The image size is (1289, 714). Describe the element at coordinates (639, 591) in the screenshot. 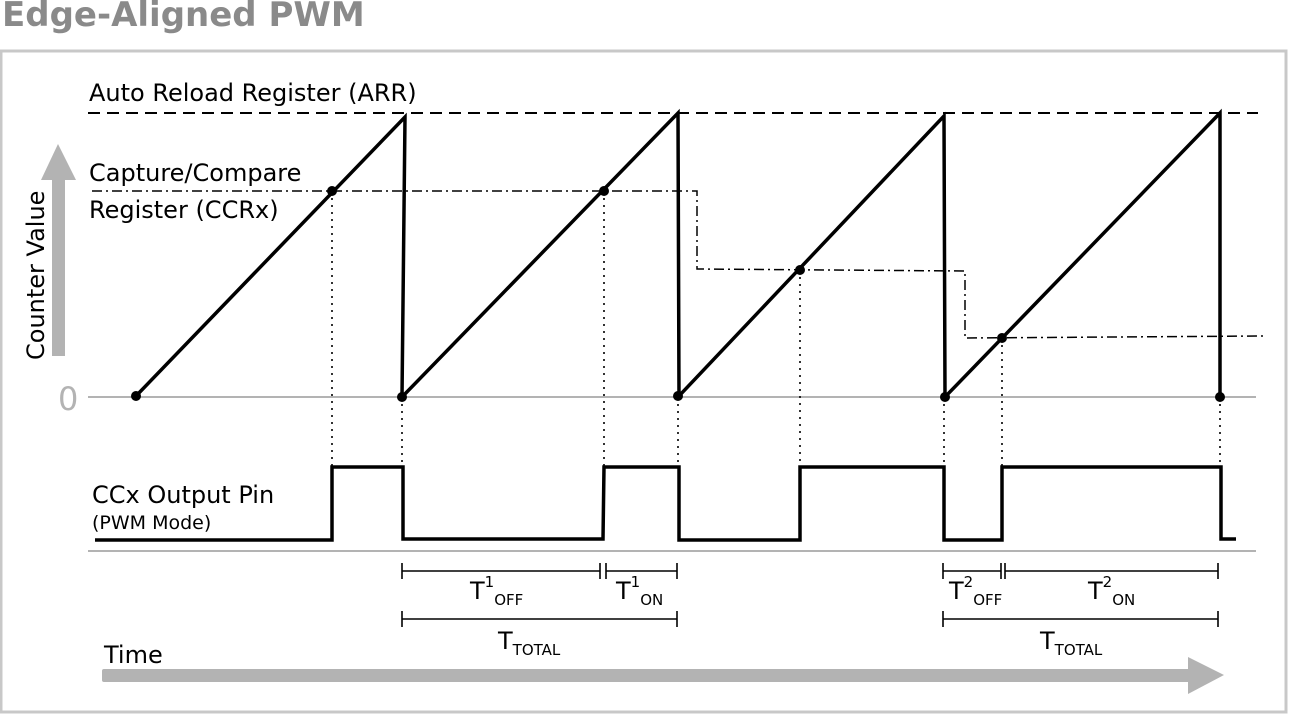

I see `t1-on-label: T1ON` at that location.